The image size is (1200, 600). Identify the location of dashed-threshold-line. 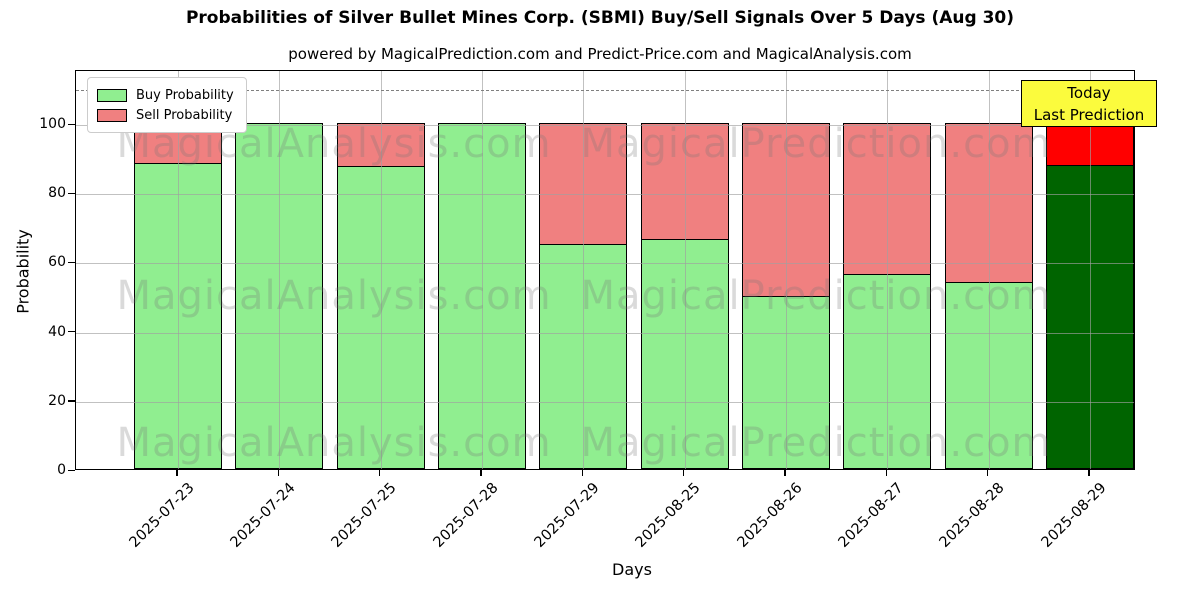
(605, 91).